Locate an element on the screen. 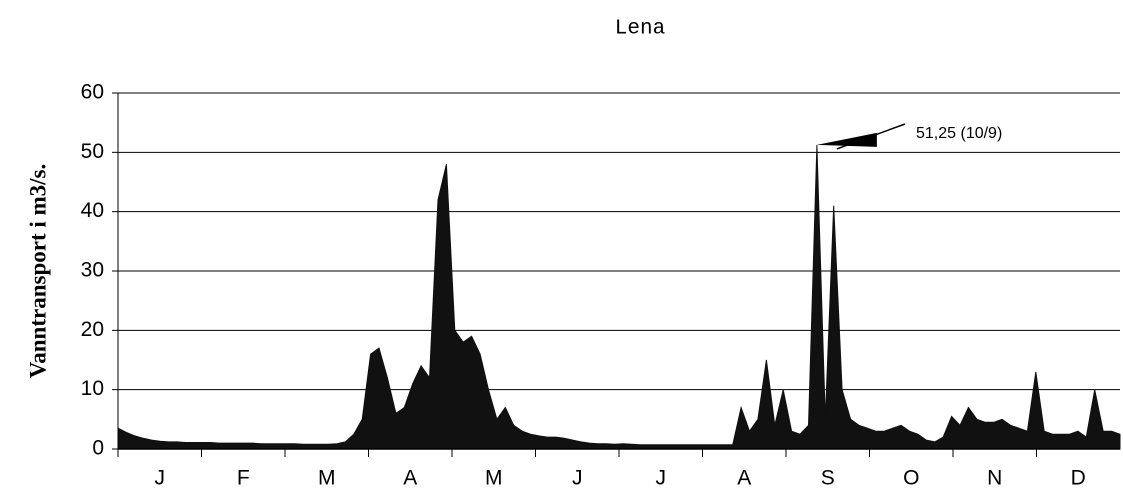 The width and height of the screenshot is (1123, 496). x-tick-label: F is located at coordinates (243, 478).